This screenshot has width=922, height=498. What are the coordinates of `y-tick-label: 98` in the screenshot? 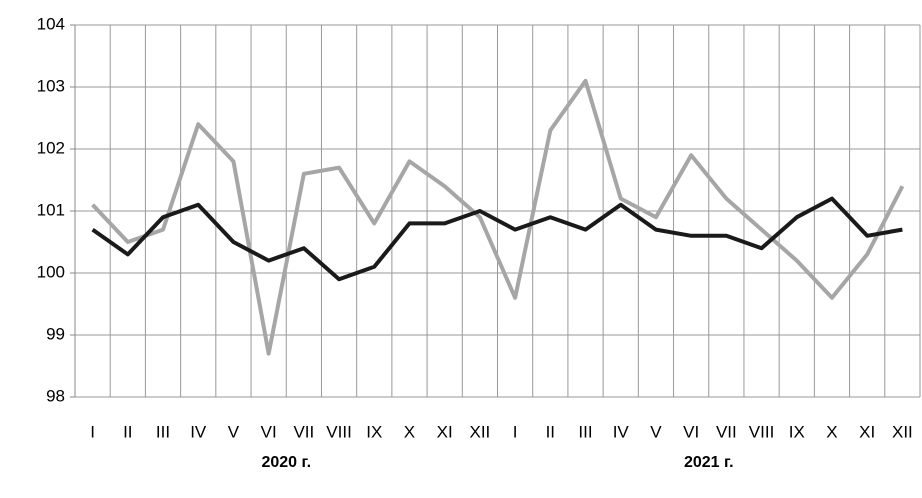 It's located at (55, 395).